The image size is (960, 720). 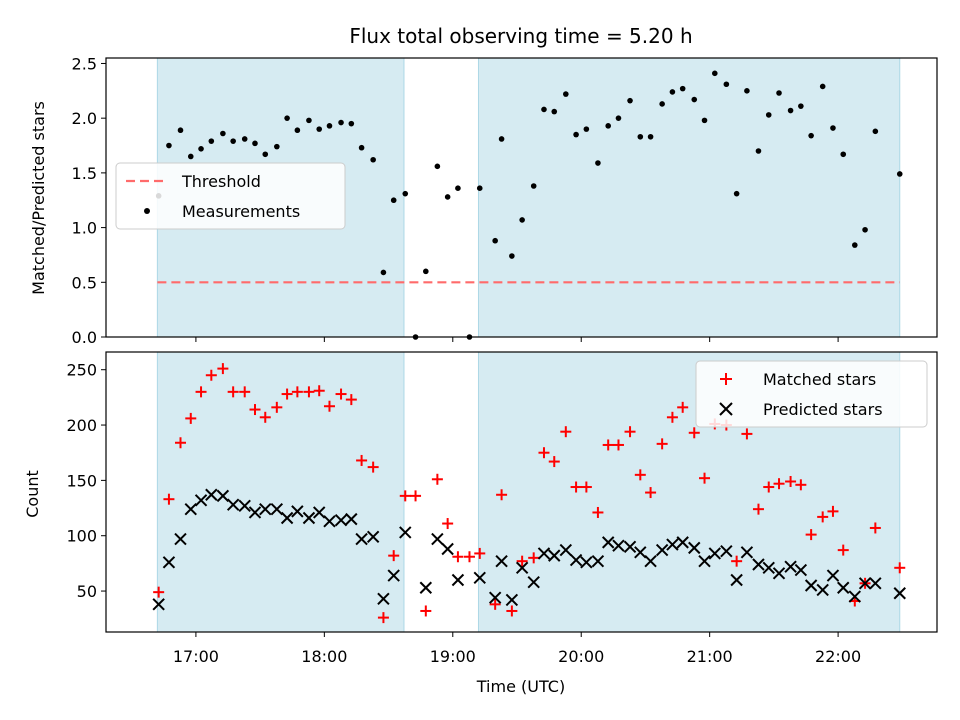 I want to click on x-tick-label: 19:00, so click(x=453, y=656).